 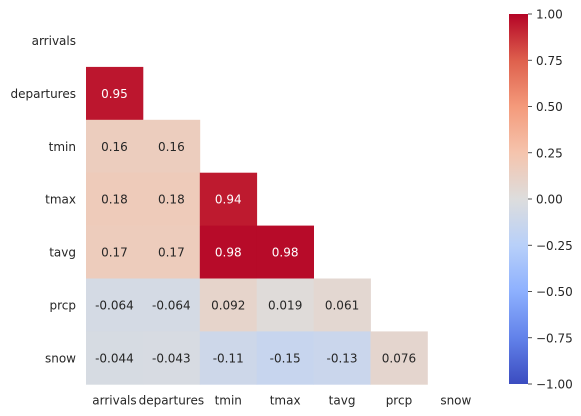 I want to click on cell-annotation-snow-tavg: -0.13, so click(x=342, y=358).